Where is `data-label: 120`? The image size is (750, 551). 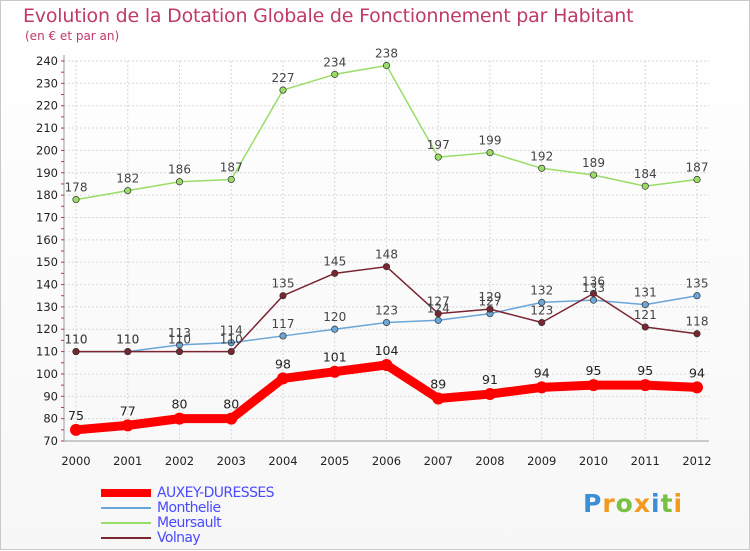 data-label: 120 is located at coordinates (334, 317).